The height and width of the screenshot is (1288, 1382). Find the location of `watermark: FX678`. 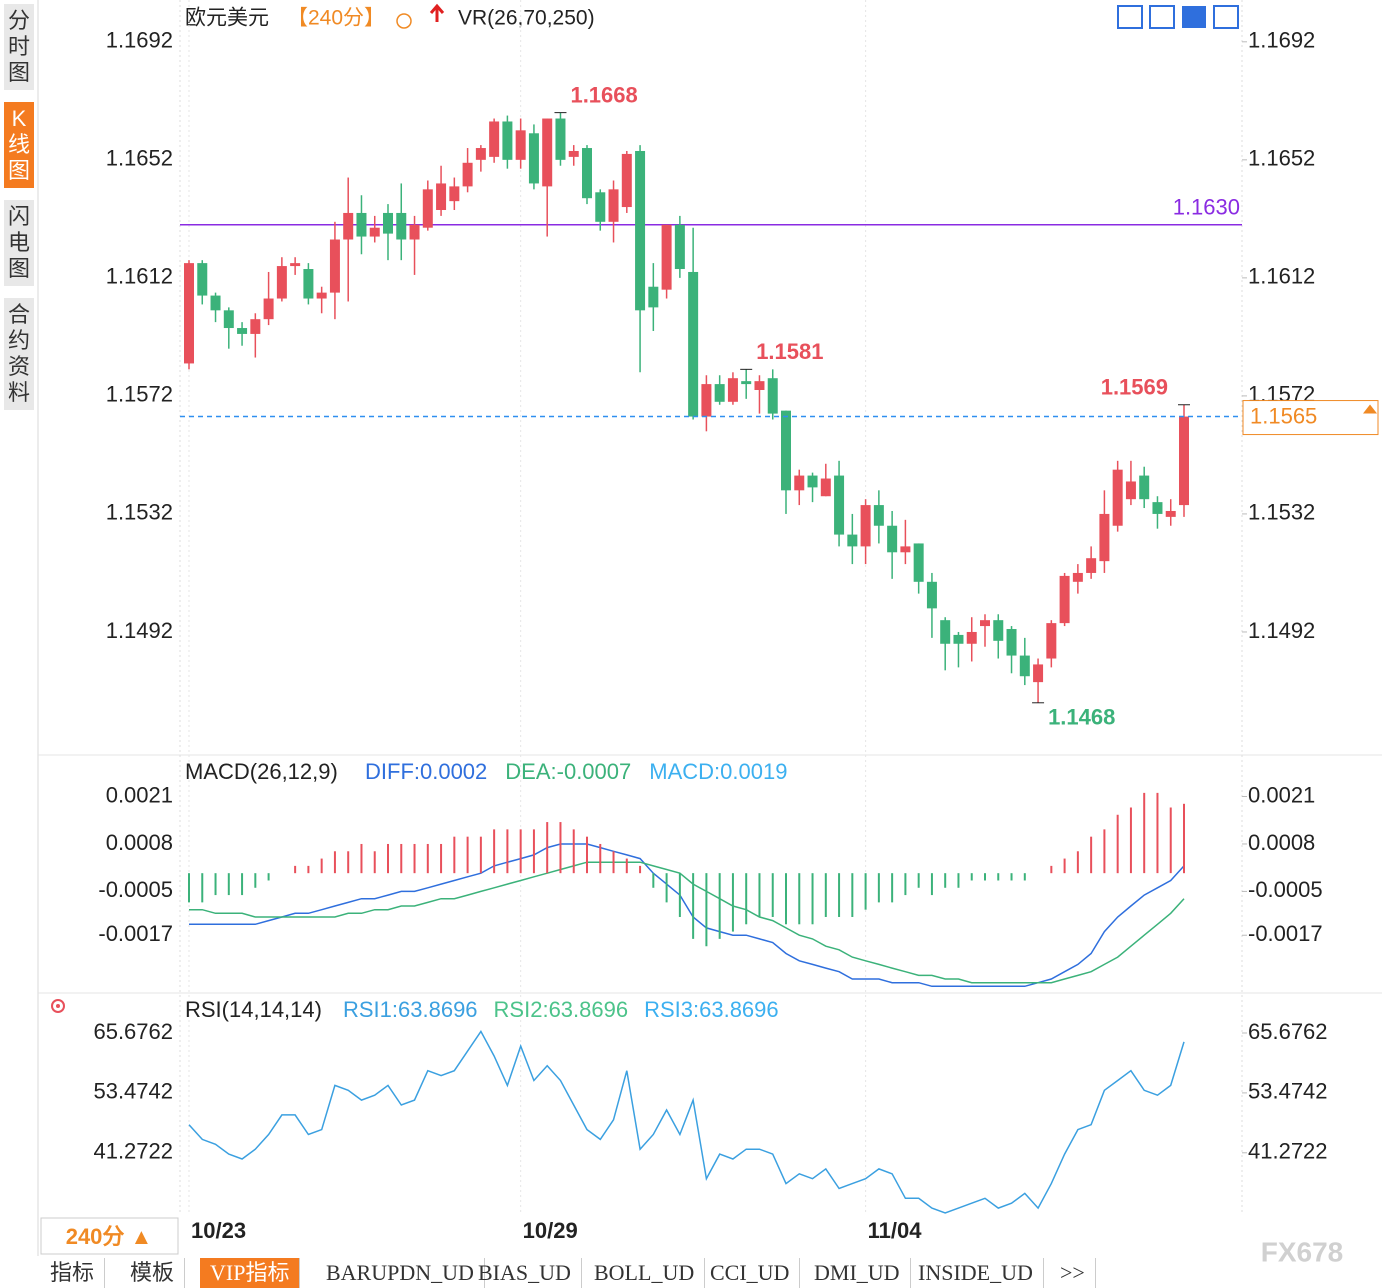

watermark: FX678 is located at coordinates (1302, 1251).